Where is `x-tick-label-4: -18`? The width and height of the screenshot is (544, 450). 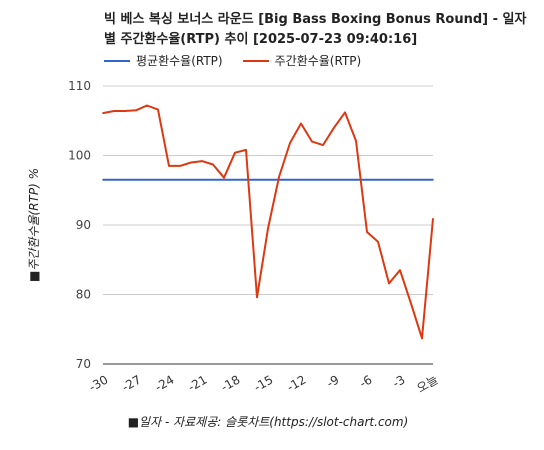 x-tick-label-4: -18 is located at coordinates (231, 383).